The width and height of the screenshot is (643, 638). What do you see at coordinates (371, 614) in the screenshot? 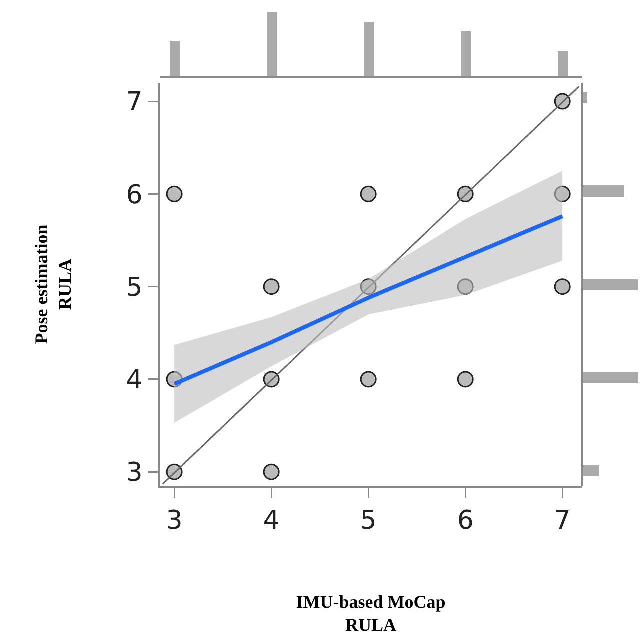
I see `x-axis-title: IMU-based MoCap RULA` at bounding box center [371, 614].